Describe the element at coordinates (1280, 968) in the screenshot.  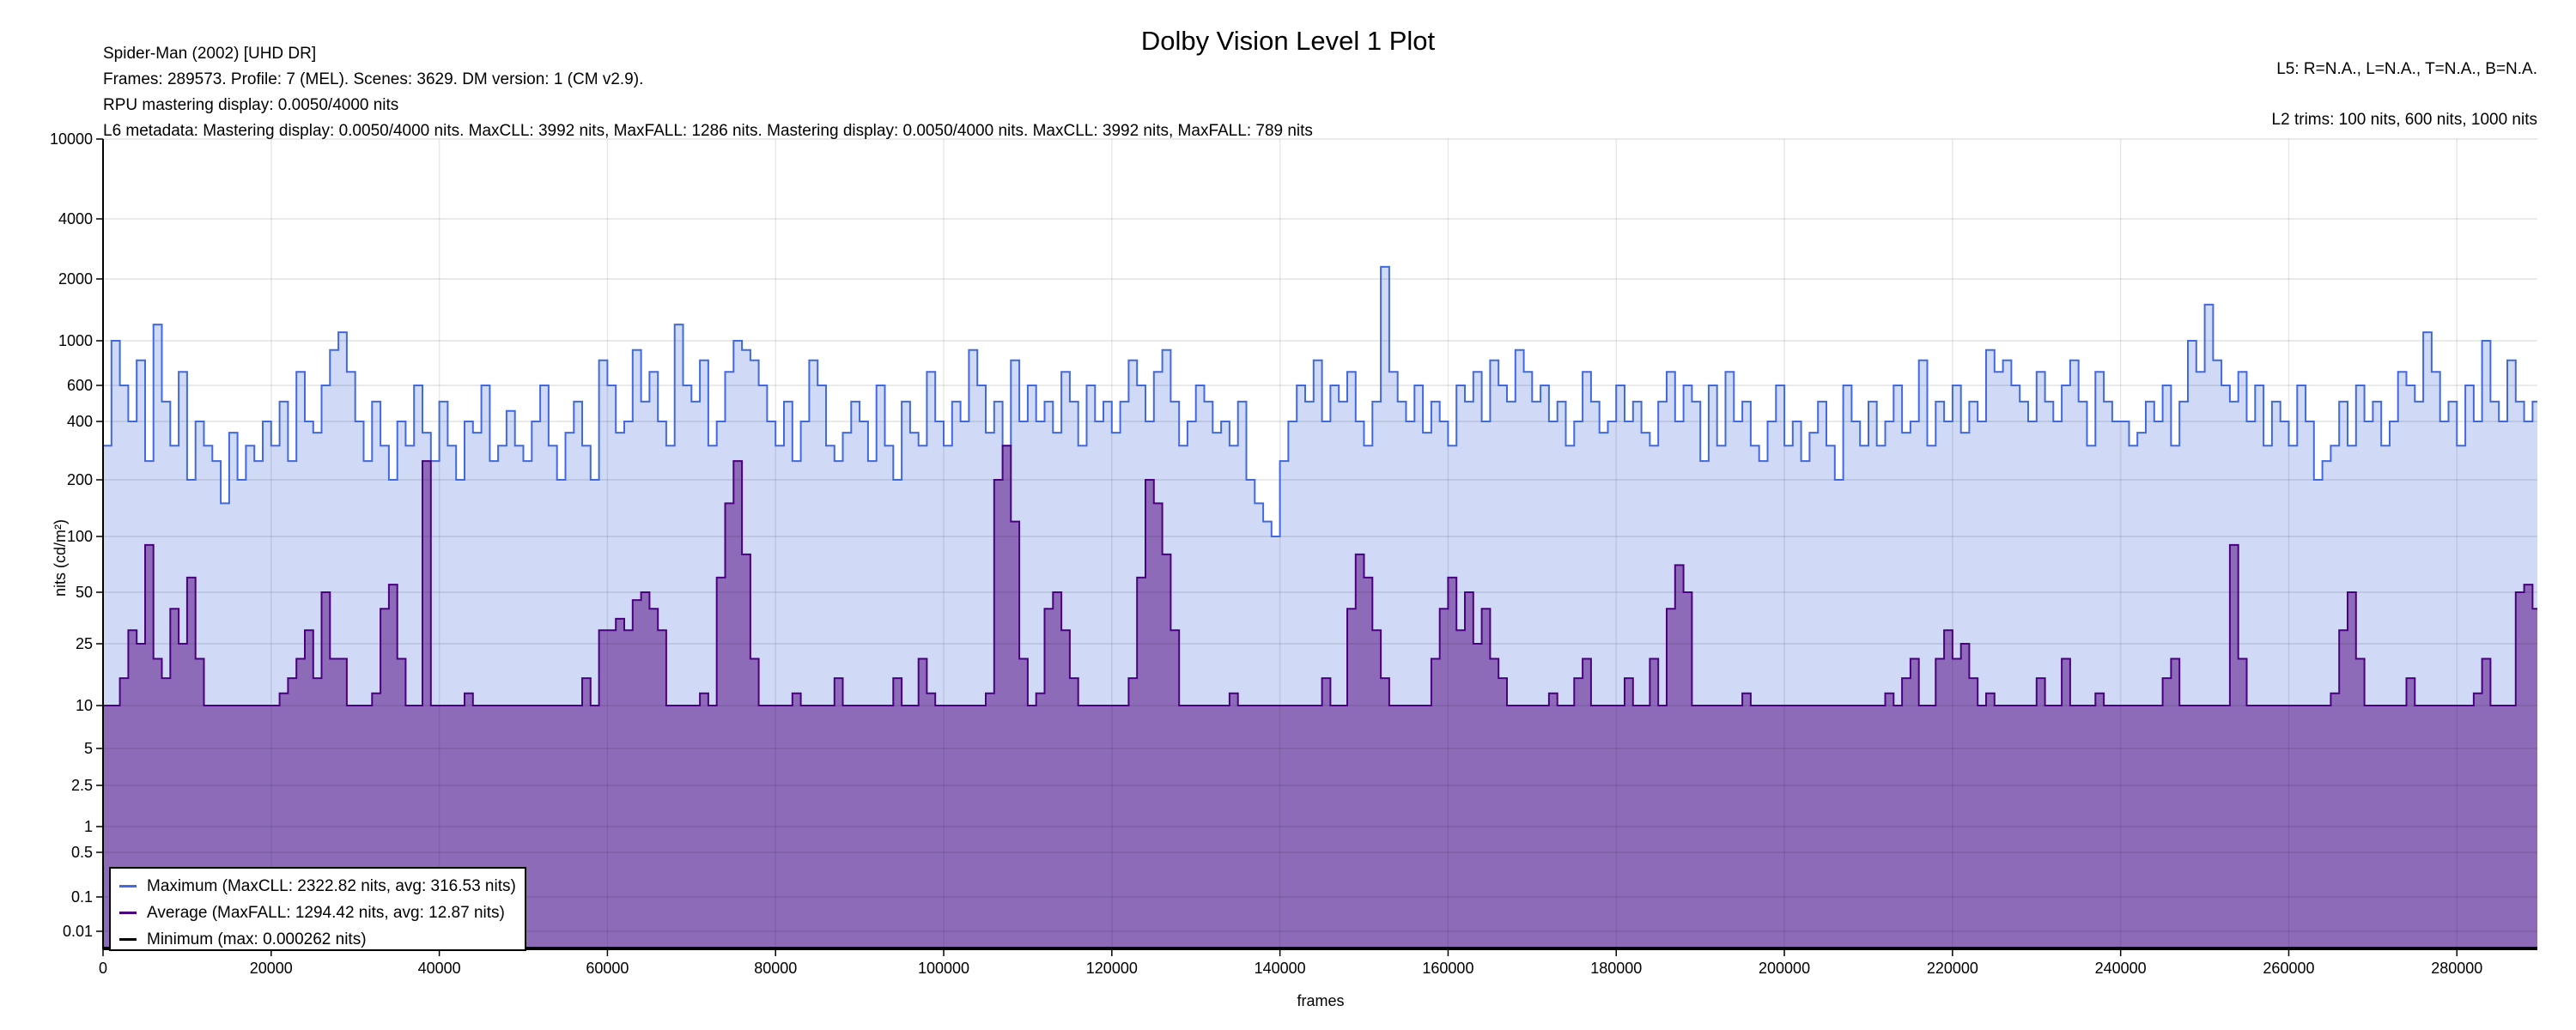
I see `x-tick-label: 140000` at that location.